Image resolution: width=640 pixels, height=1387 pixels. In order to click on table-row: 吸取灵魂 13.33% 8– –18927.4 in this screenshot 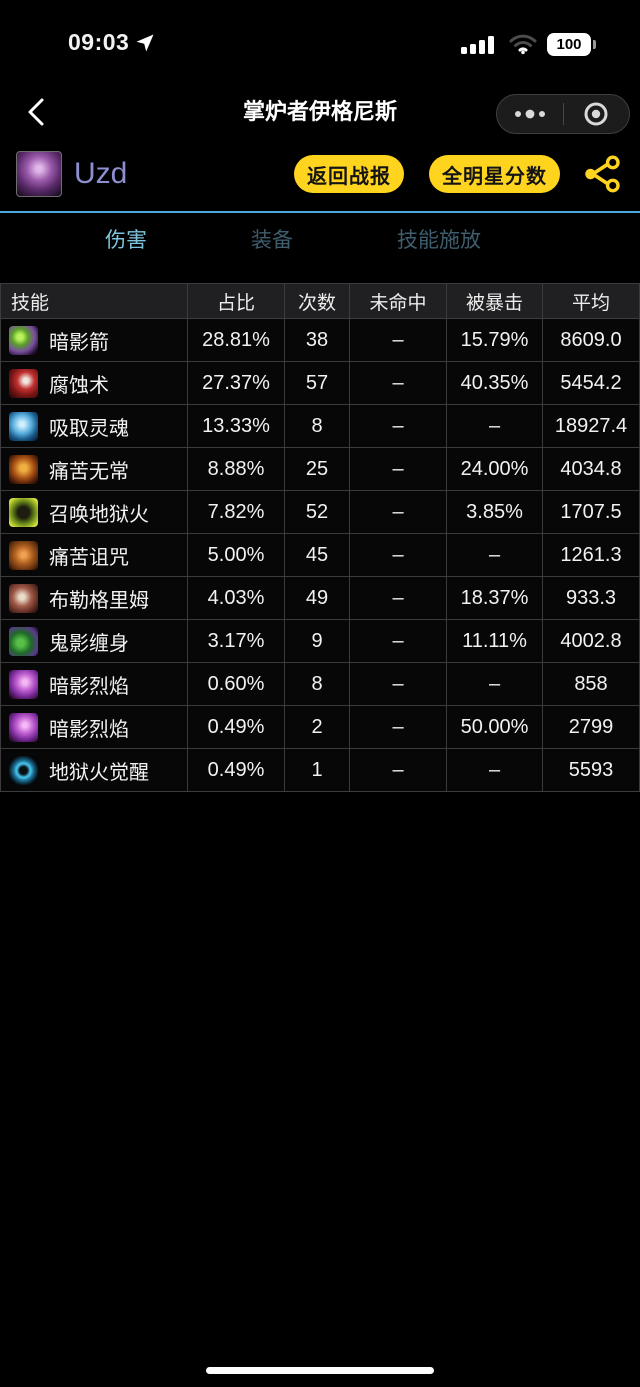, I will do `click(320, 426)`.